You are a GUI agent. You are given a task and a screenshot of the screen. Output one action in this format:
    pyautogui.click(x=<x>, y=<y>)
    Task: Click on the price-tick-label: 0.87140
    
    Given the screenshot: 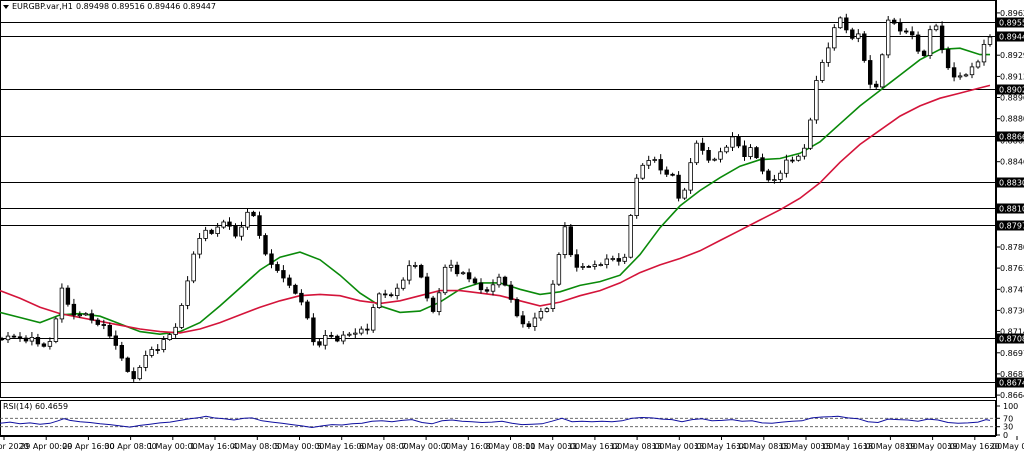 What is the action you would take?
    pyautogui.click(x=1012, y=332)
    